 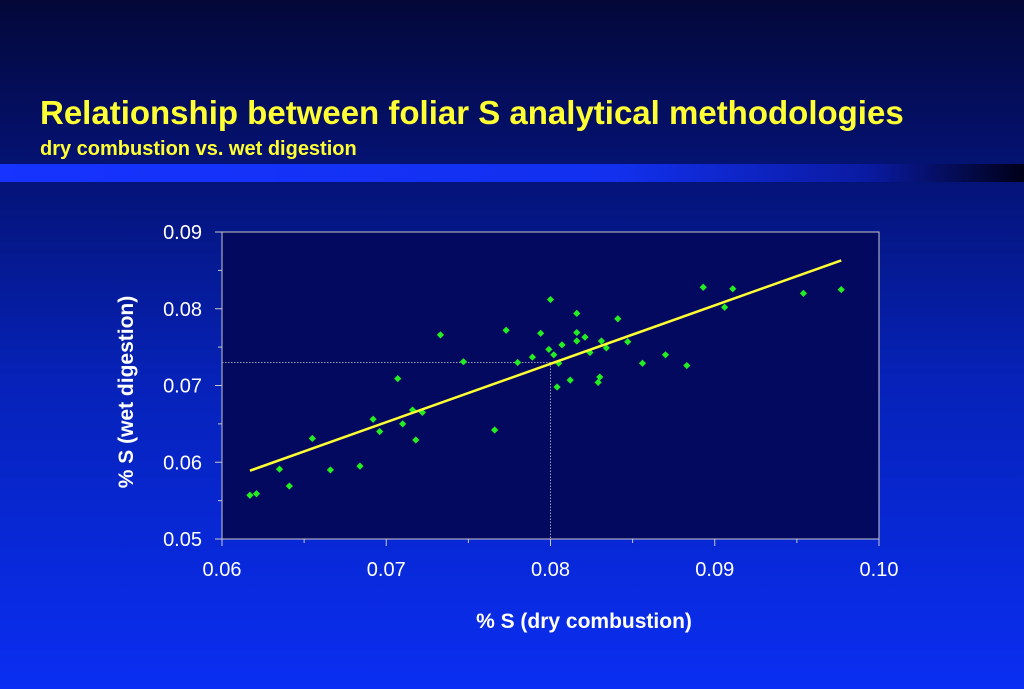 What do you see at coordinates (222, 570) in the screenshot?
I see `x-tick-label: 0.06` at bounding box center [222, 570].